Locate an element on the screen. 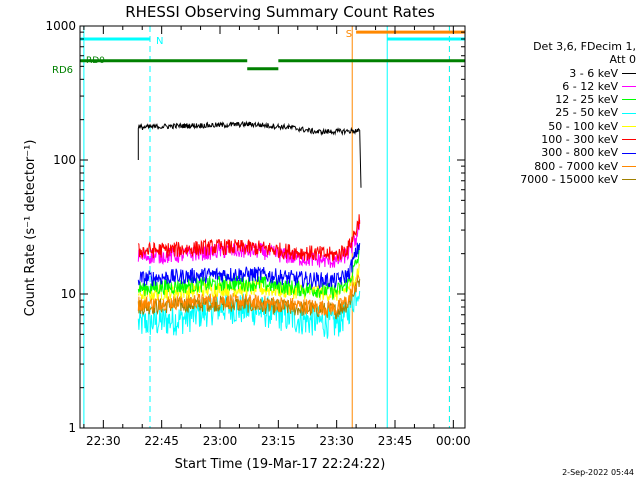 The width and height of the screenshot is (640, 480). x-tick-label: 23:15 is located at coordinates (278, 441).